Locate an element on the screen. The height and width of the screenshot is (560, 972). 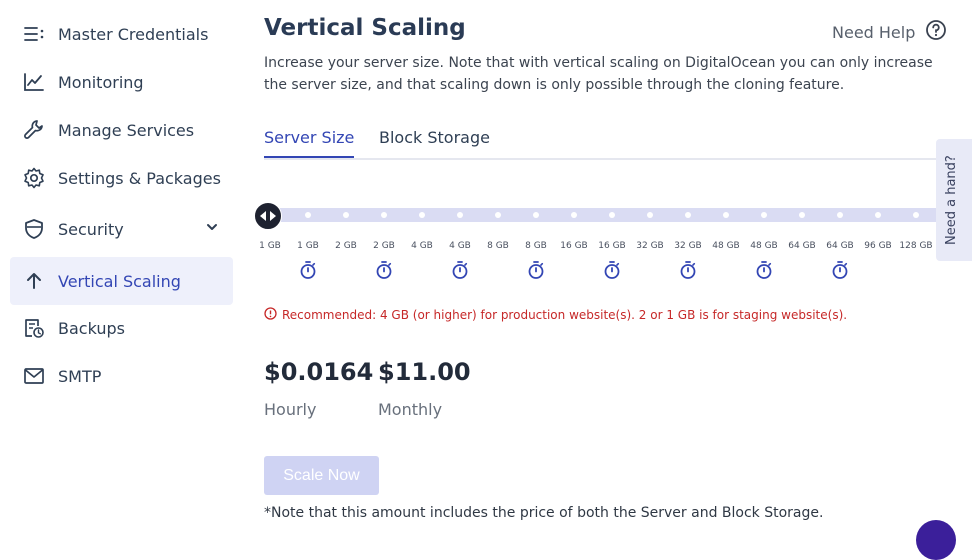
monthly-label: Monthly is located at coordinates (410, 409).